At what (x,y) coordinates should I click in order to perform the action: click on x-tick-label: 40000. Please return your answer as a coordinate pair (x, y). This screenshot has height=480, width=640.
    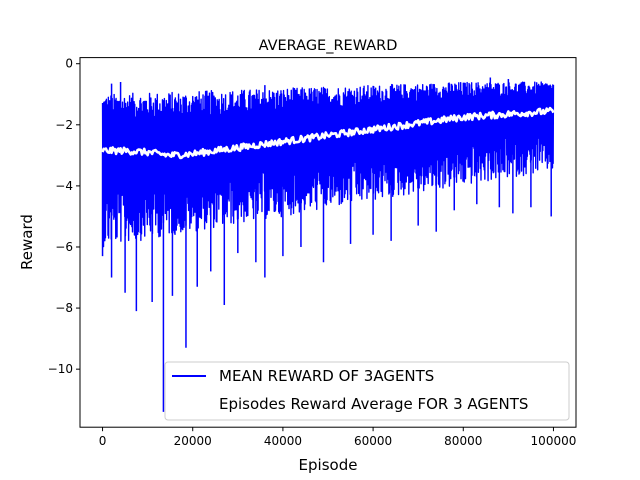
    Looking at the image, I should click on (283, 441).